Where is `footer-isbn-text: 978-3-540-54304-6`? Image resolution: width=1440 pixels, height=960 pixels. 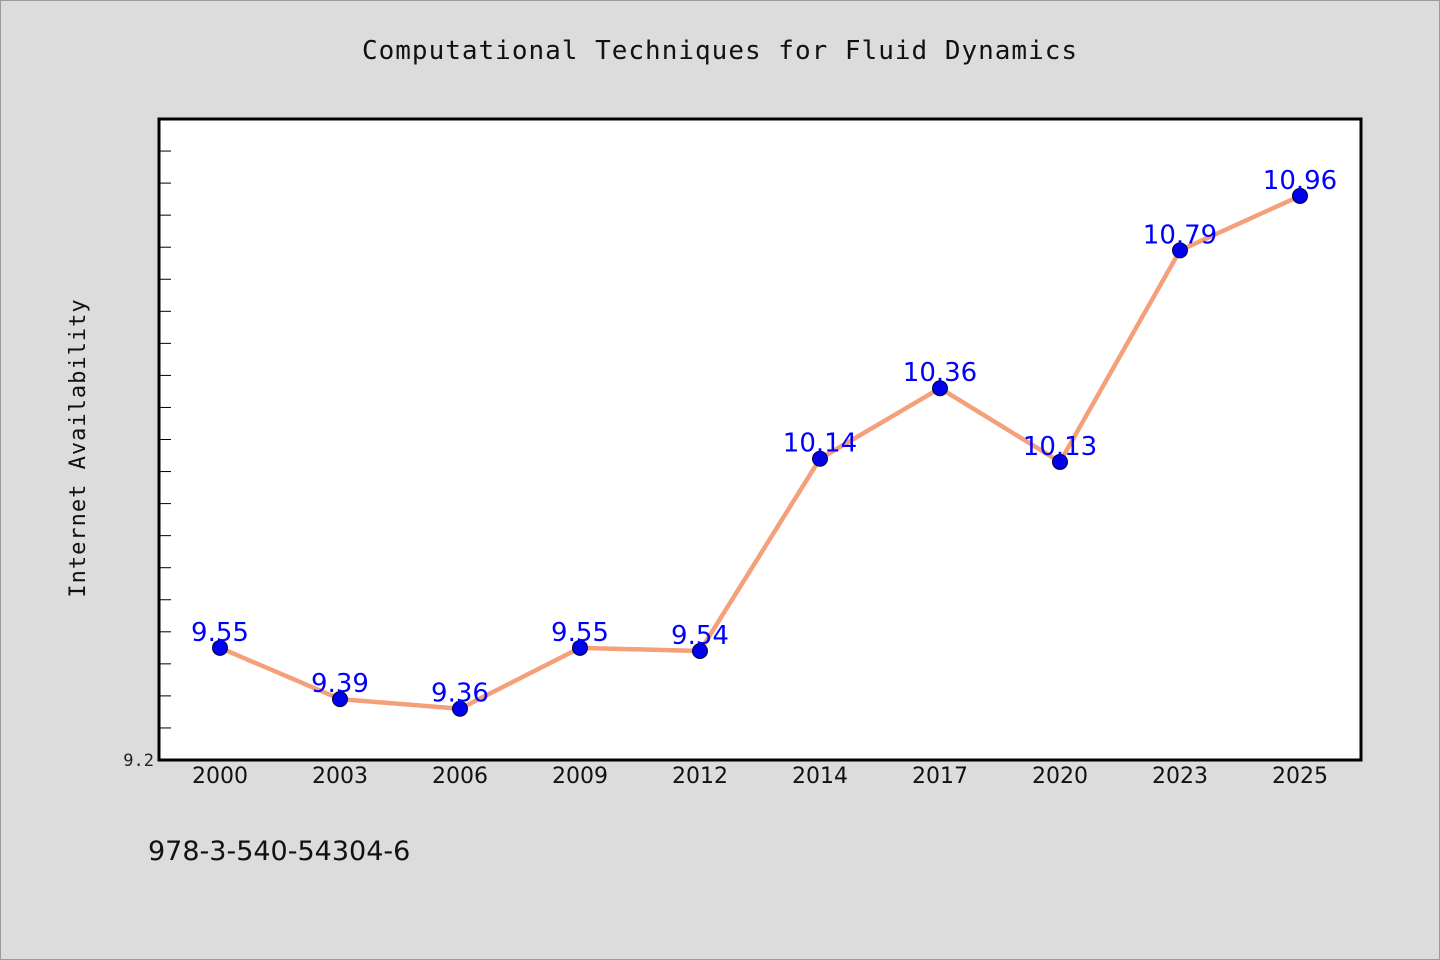
footer-isbn-text: 978-3-540-54304-6 is located at coordinates (279, 851).